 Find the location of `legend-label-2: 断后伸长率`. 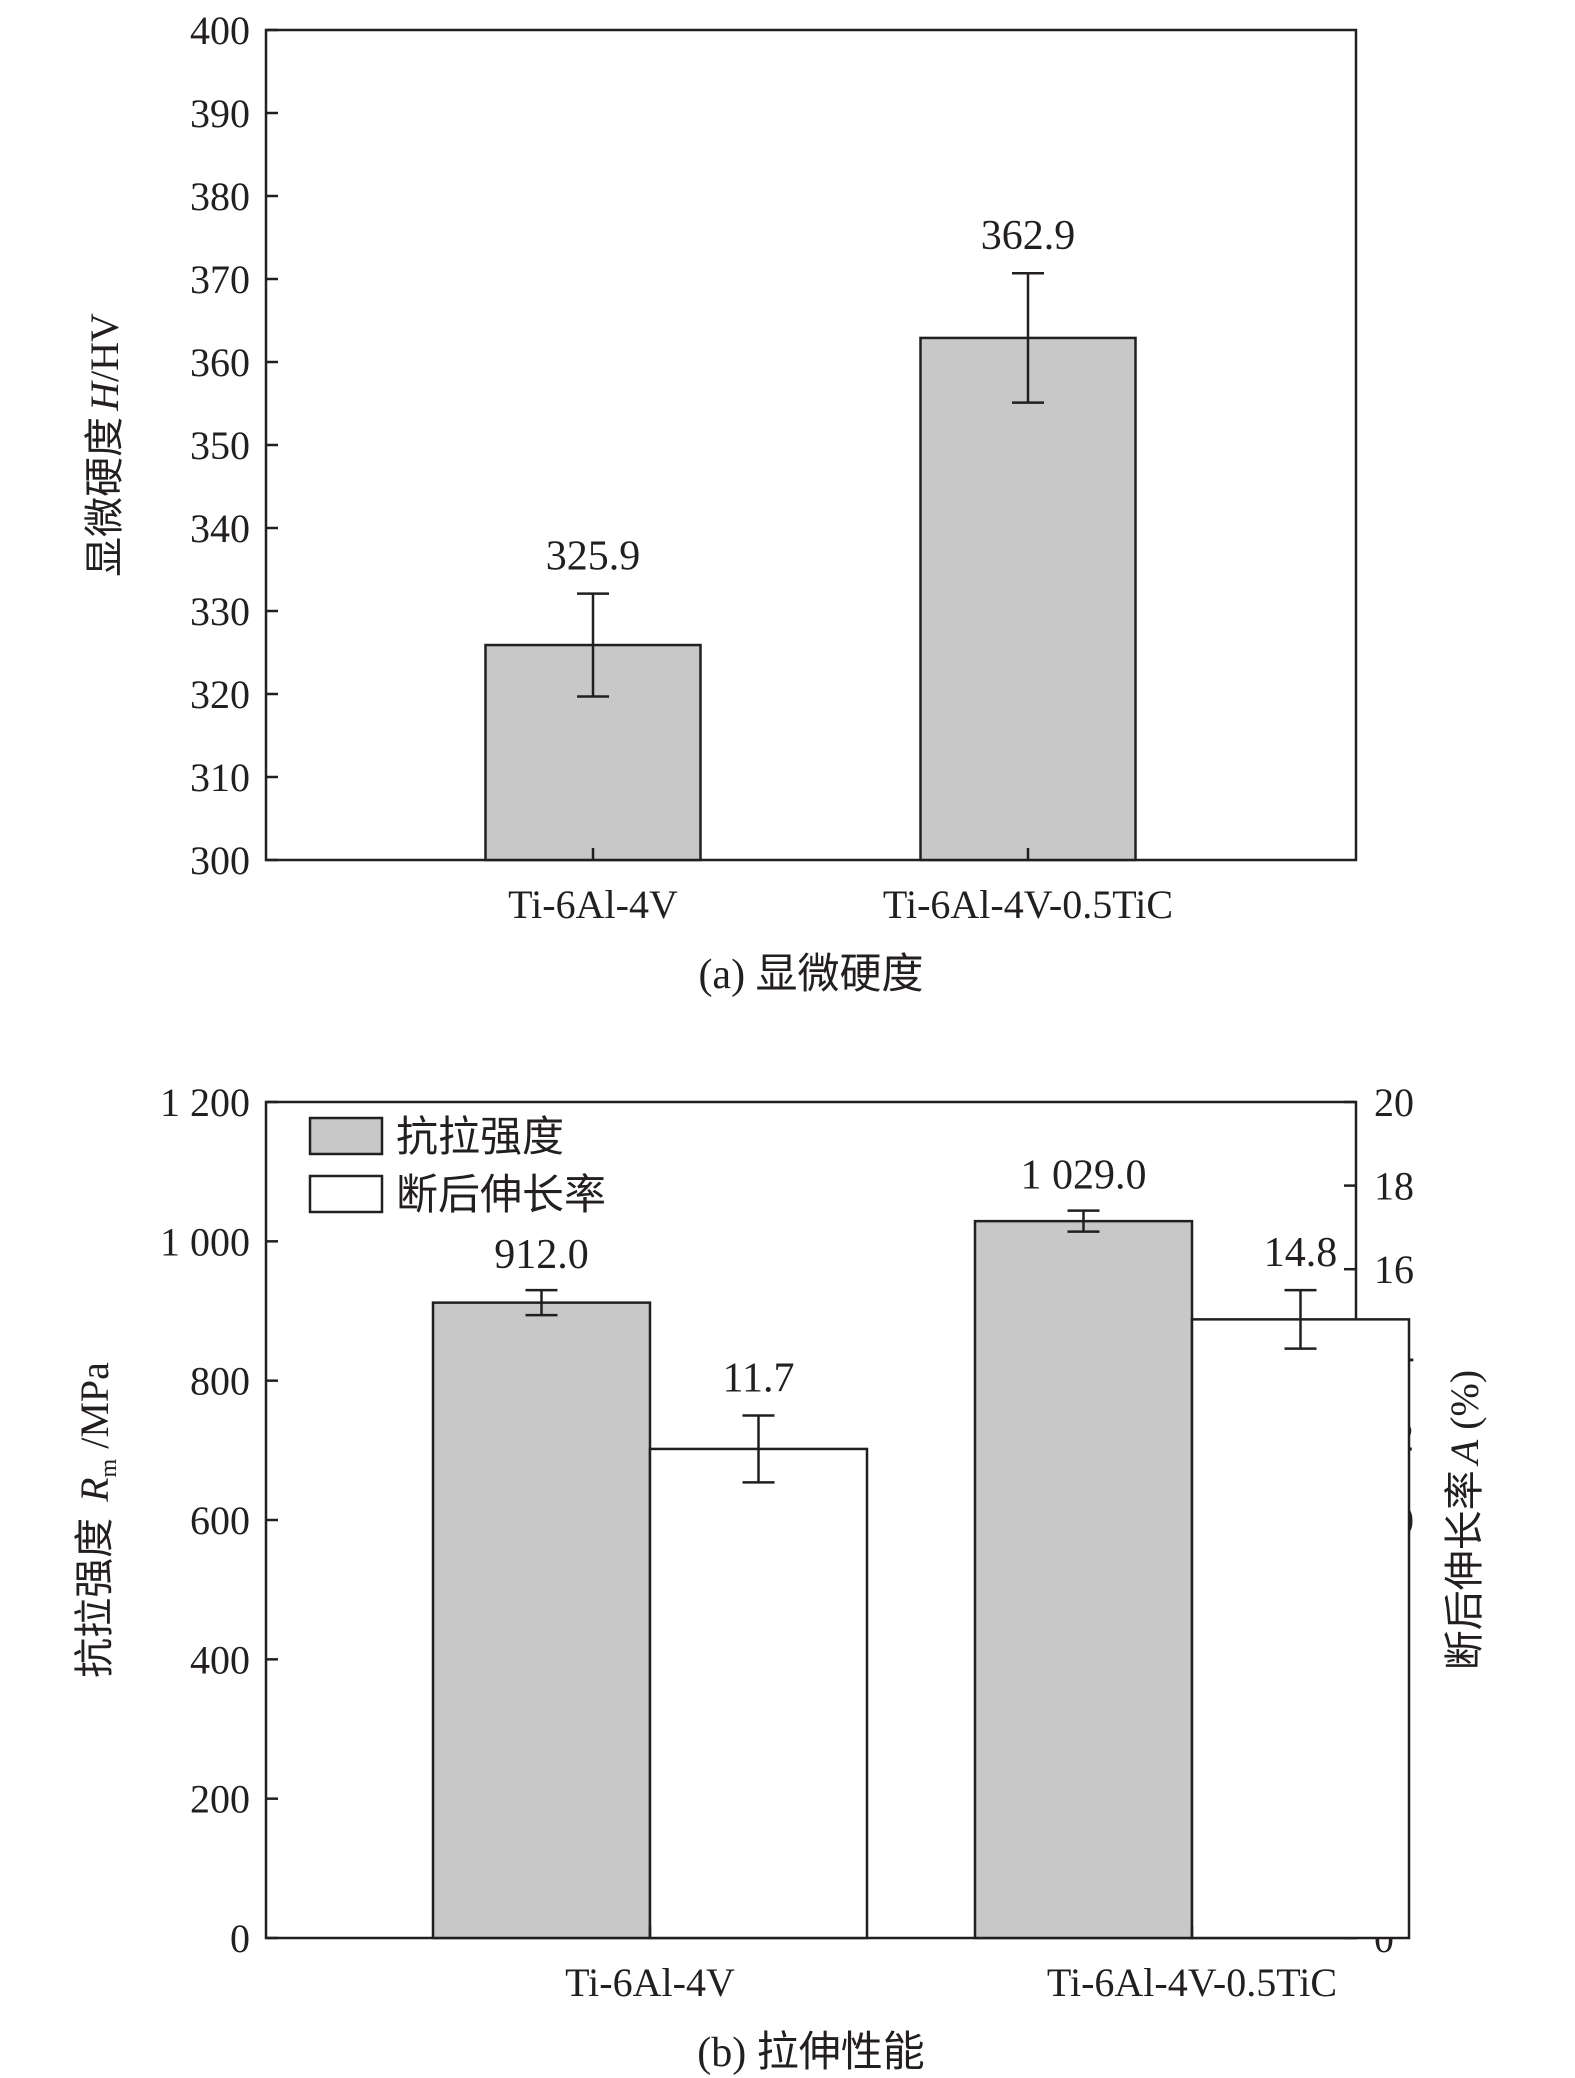

legend-label-2: 断后伸长率 is located at coordinates (501, 1195).